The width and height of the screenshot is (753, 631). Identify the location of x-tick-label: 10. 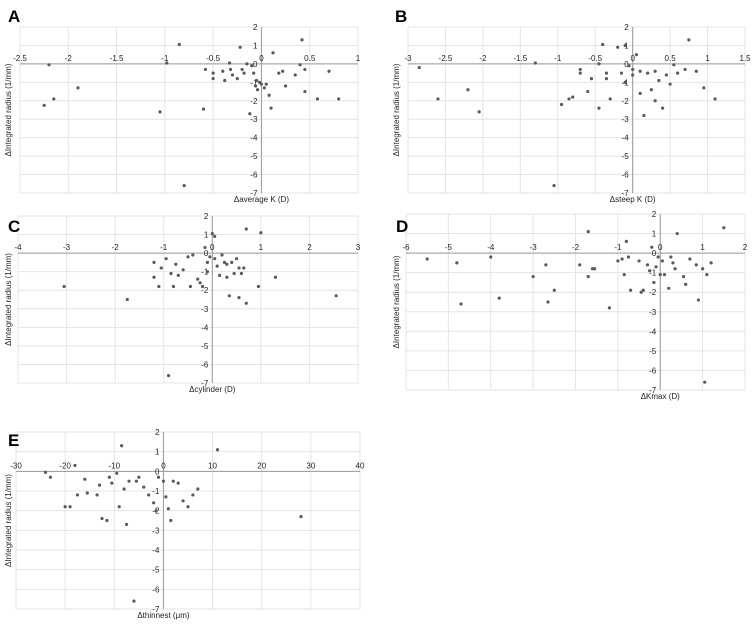
(212, 465).